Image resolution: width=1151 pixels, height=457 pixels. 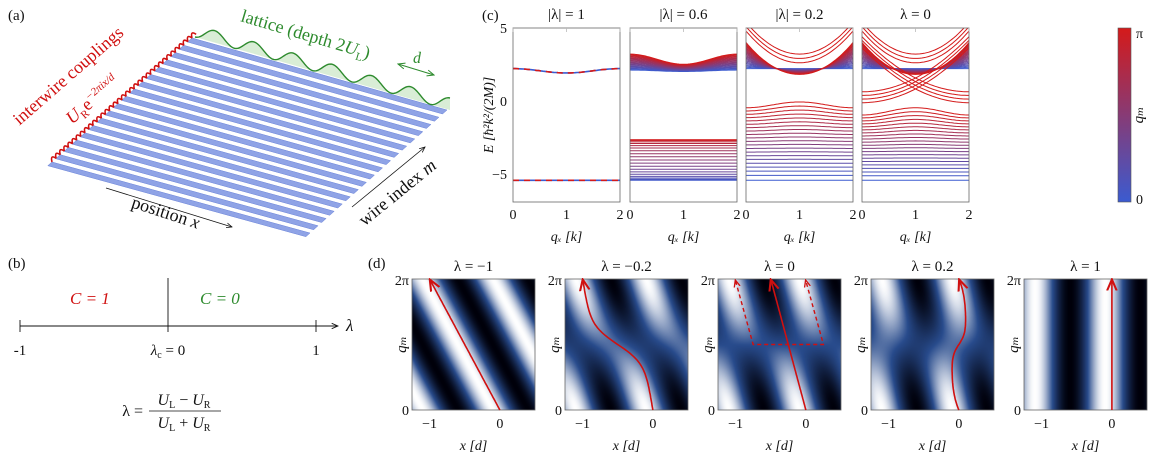 I want to click on svg-text: λ =, so click(x=132, y=411).